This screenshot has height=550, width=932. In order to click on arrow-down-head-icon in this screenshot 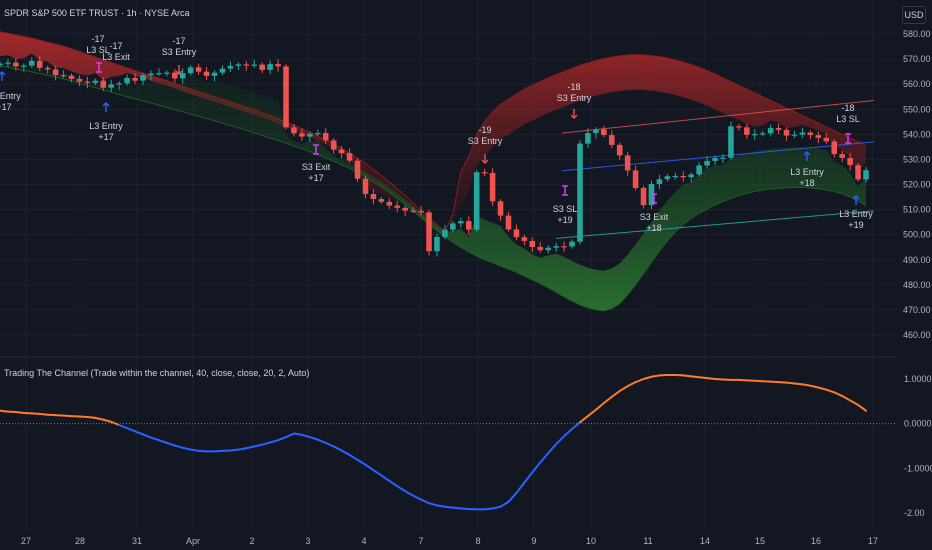, I will do `click(179, 72)`.